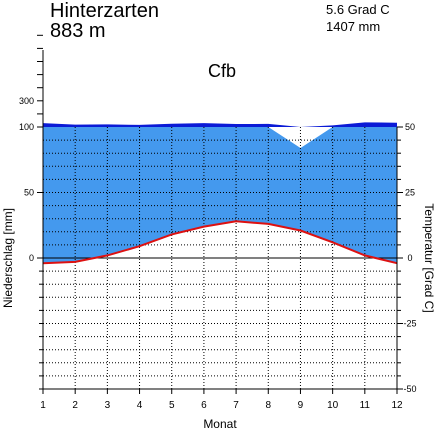  I want to click on left-tick-label: 100, so click(26, 127).